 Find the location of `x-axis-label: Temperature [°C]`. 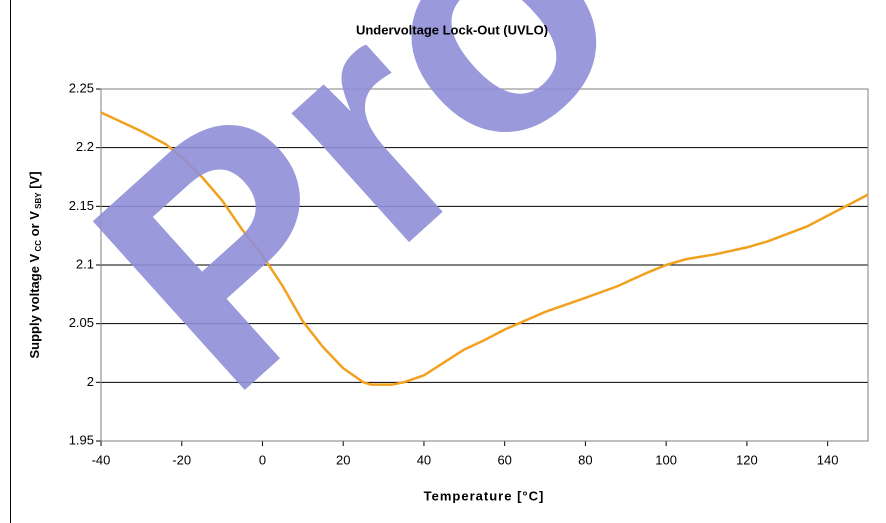

x-axis-label: Temperature [°C] is located at coordinates (484, 495).